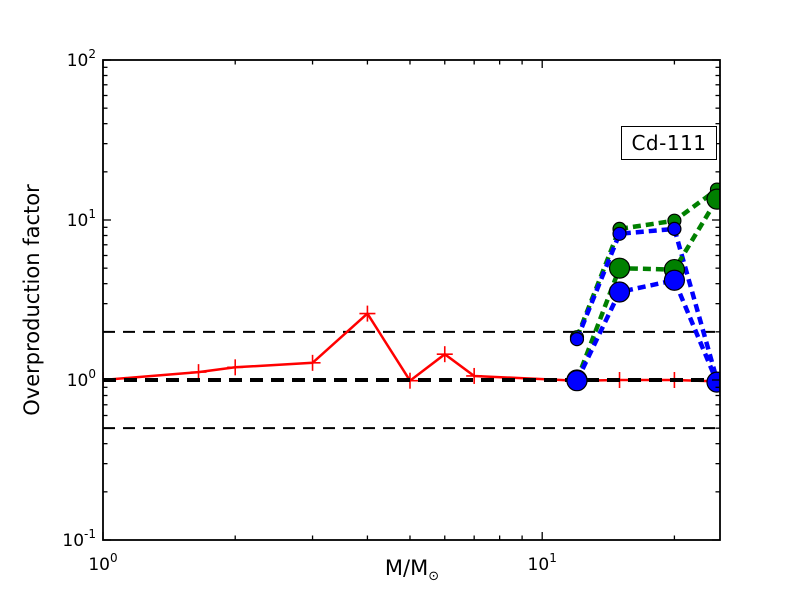  I want to click on series-red-solid-line-plus-markers-low-intermed, so click(411, 347).